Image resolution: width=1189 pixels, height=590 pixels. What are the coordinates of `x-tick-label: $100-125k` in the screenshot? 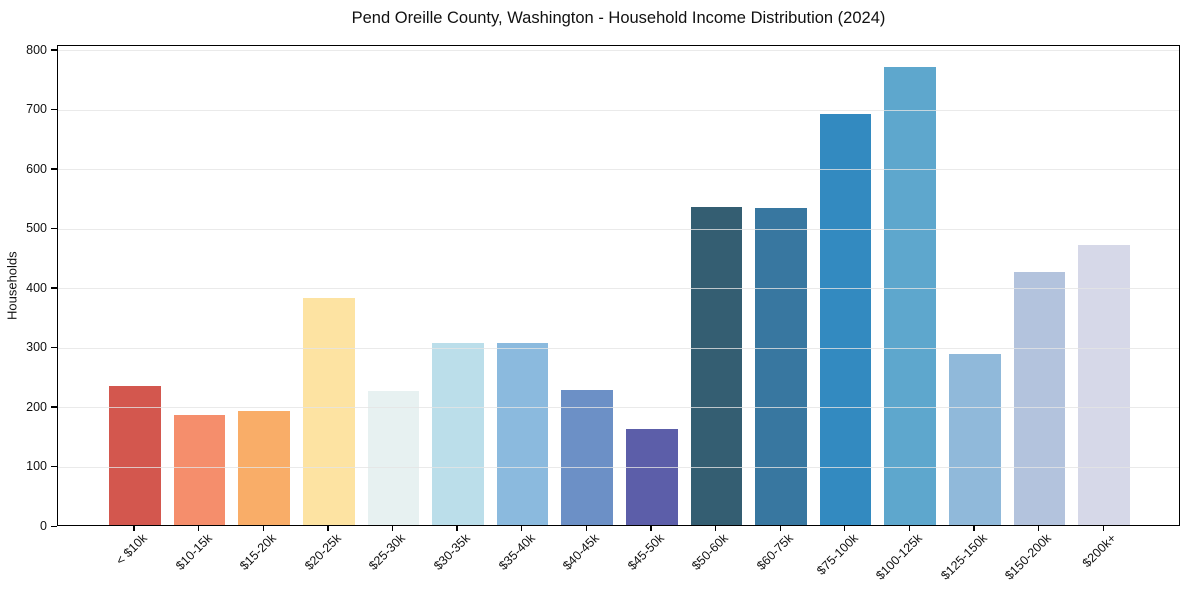 It's located at (899, 557).